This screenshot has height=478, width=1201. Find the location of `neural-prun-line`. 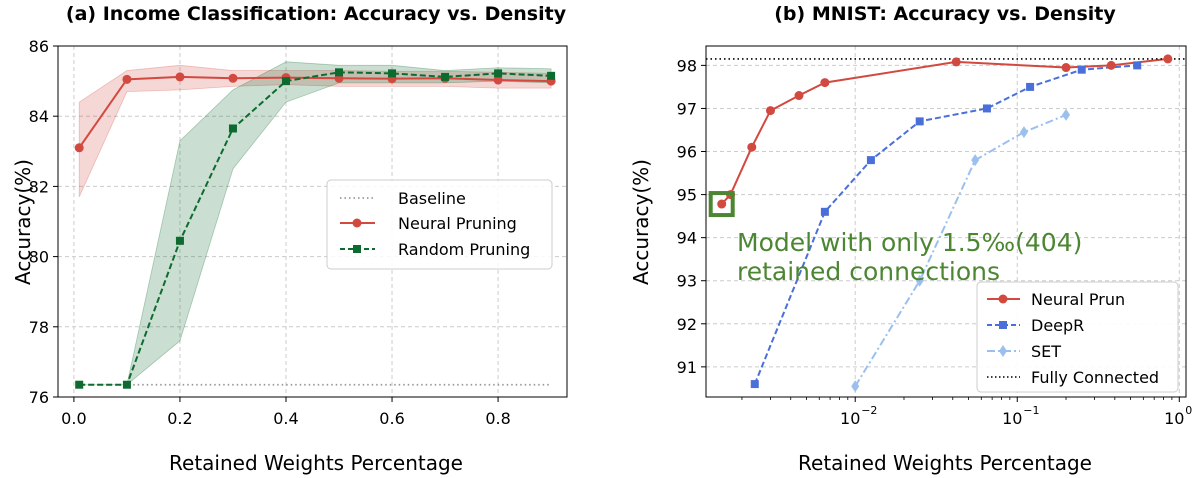

neural-prun-line is located at coordinates (944, 131).